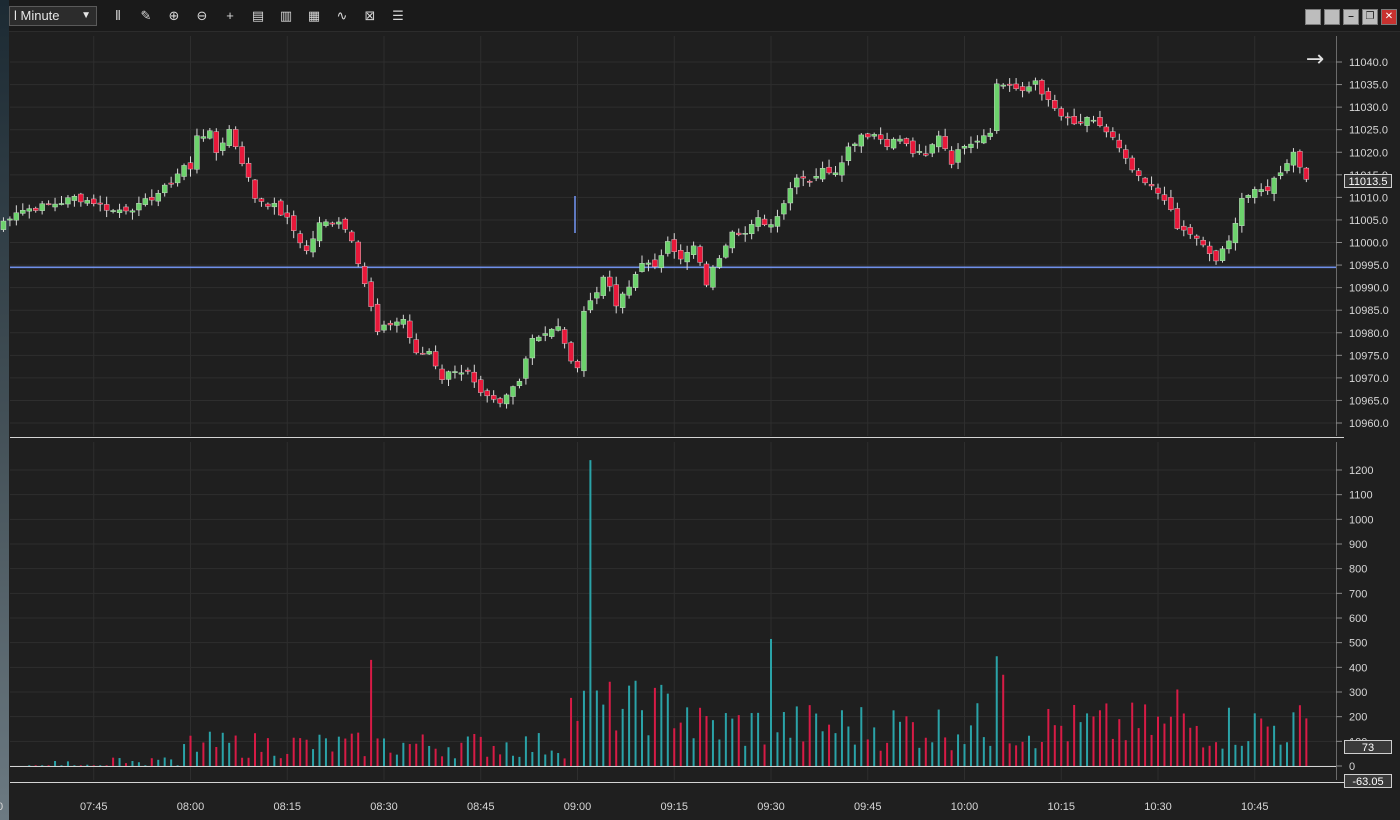 This screenshot has height=820, width=1400. Describe the element at coordinates (202, 15) in the screenshot. I see `zoom-out-icon: ⊖` at that location.